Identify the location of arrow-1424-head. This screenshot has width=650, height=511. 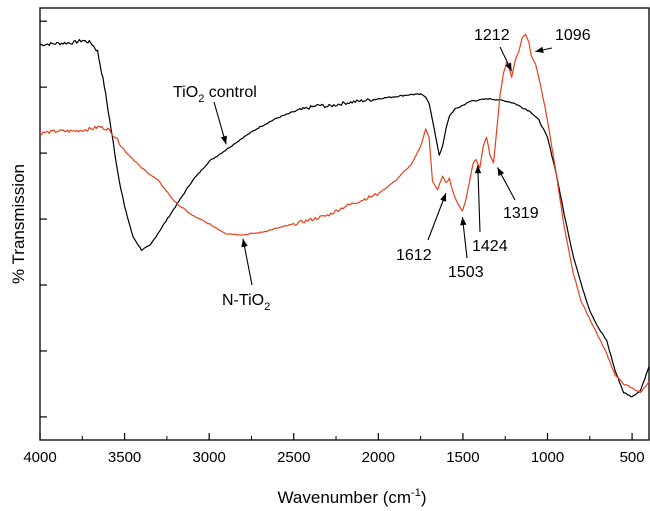
(478, 169).